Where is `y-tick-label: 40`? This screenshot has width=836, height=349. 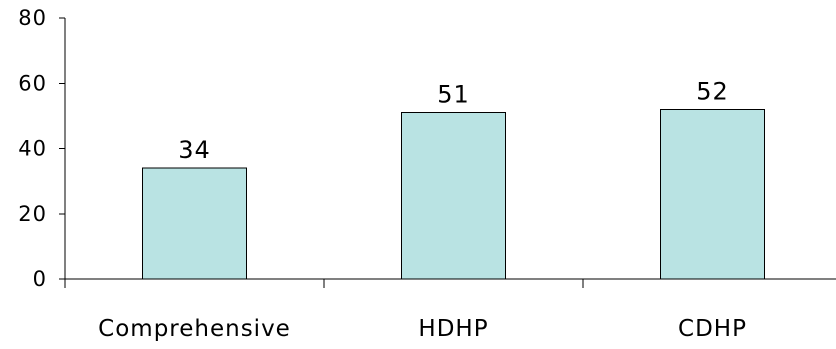
y-tick-label: 40 is located at coordinates (32, 149).